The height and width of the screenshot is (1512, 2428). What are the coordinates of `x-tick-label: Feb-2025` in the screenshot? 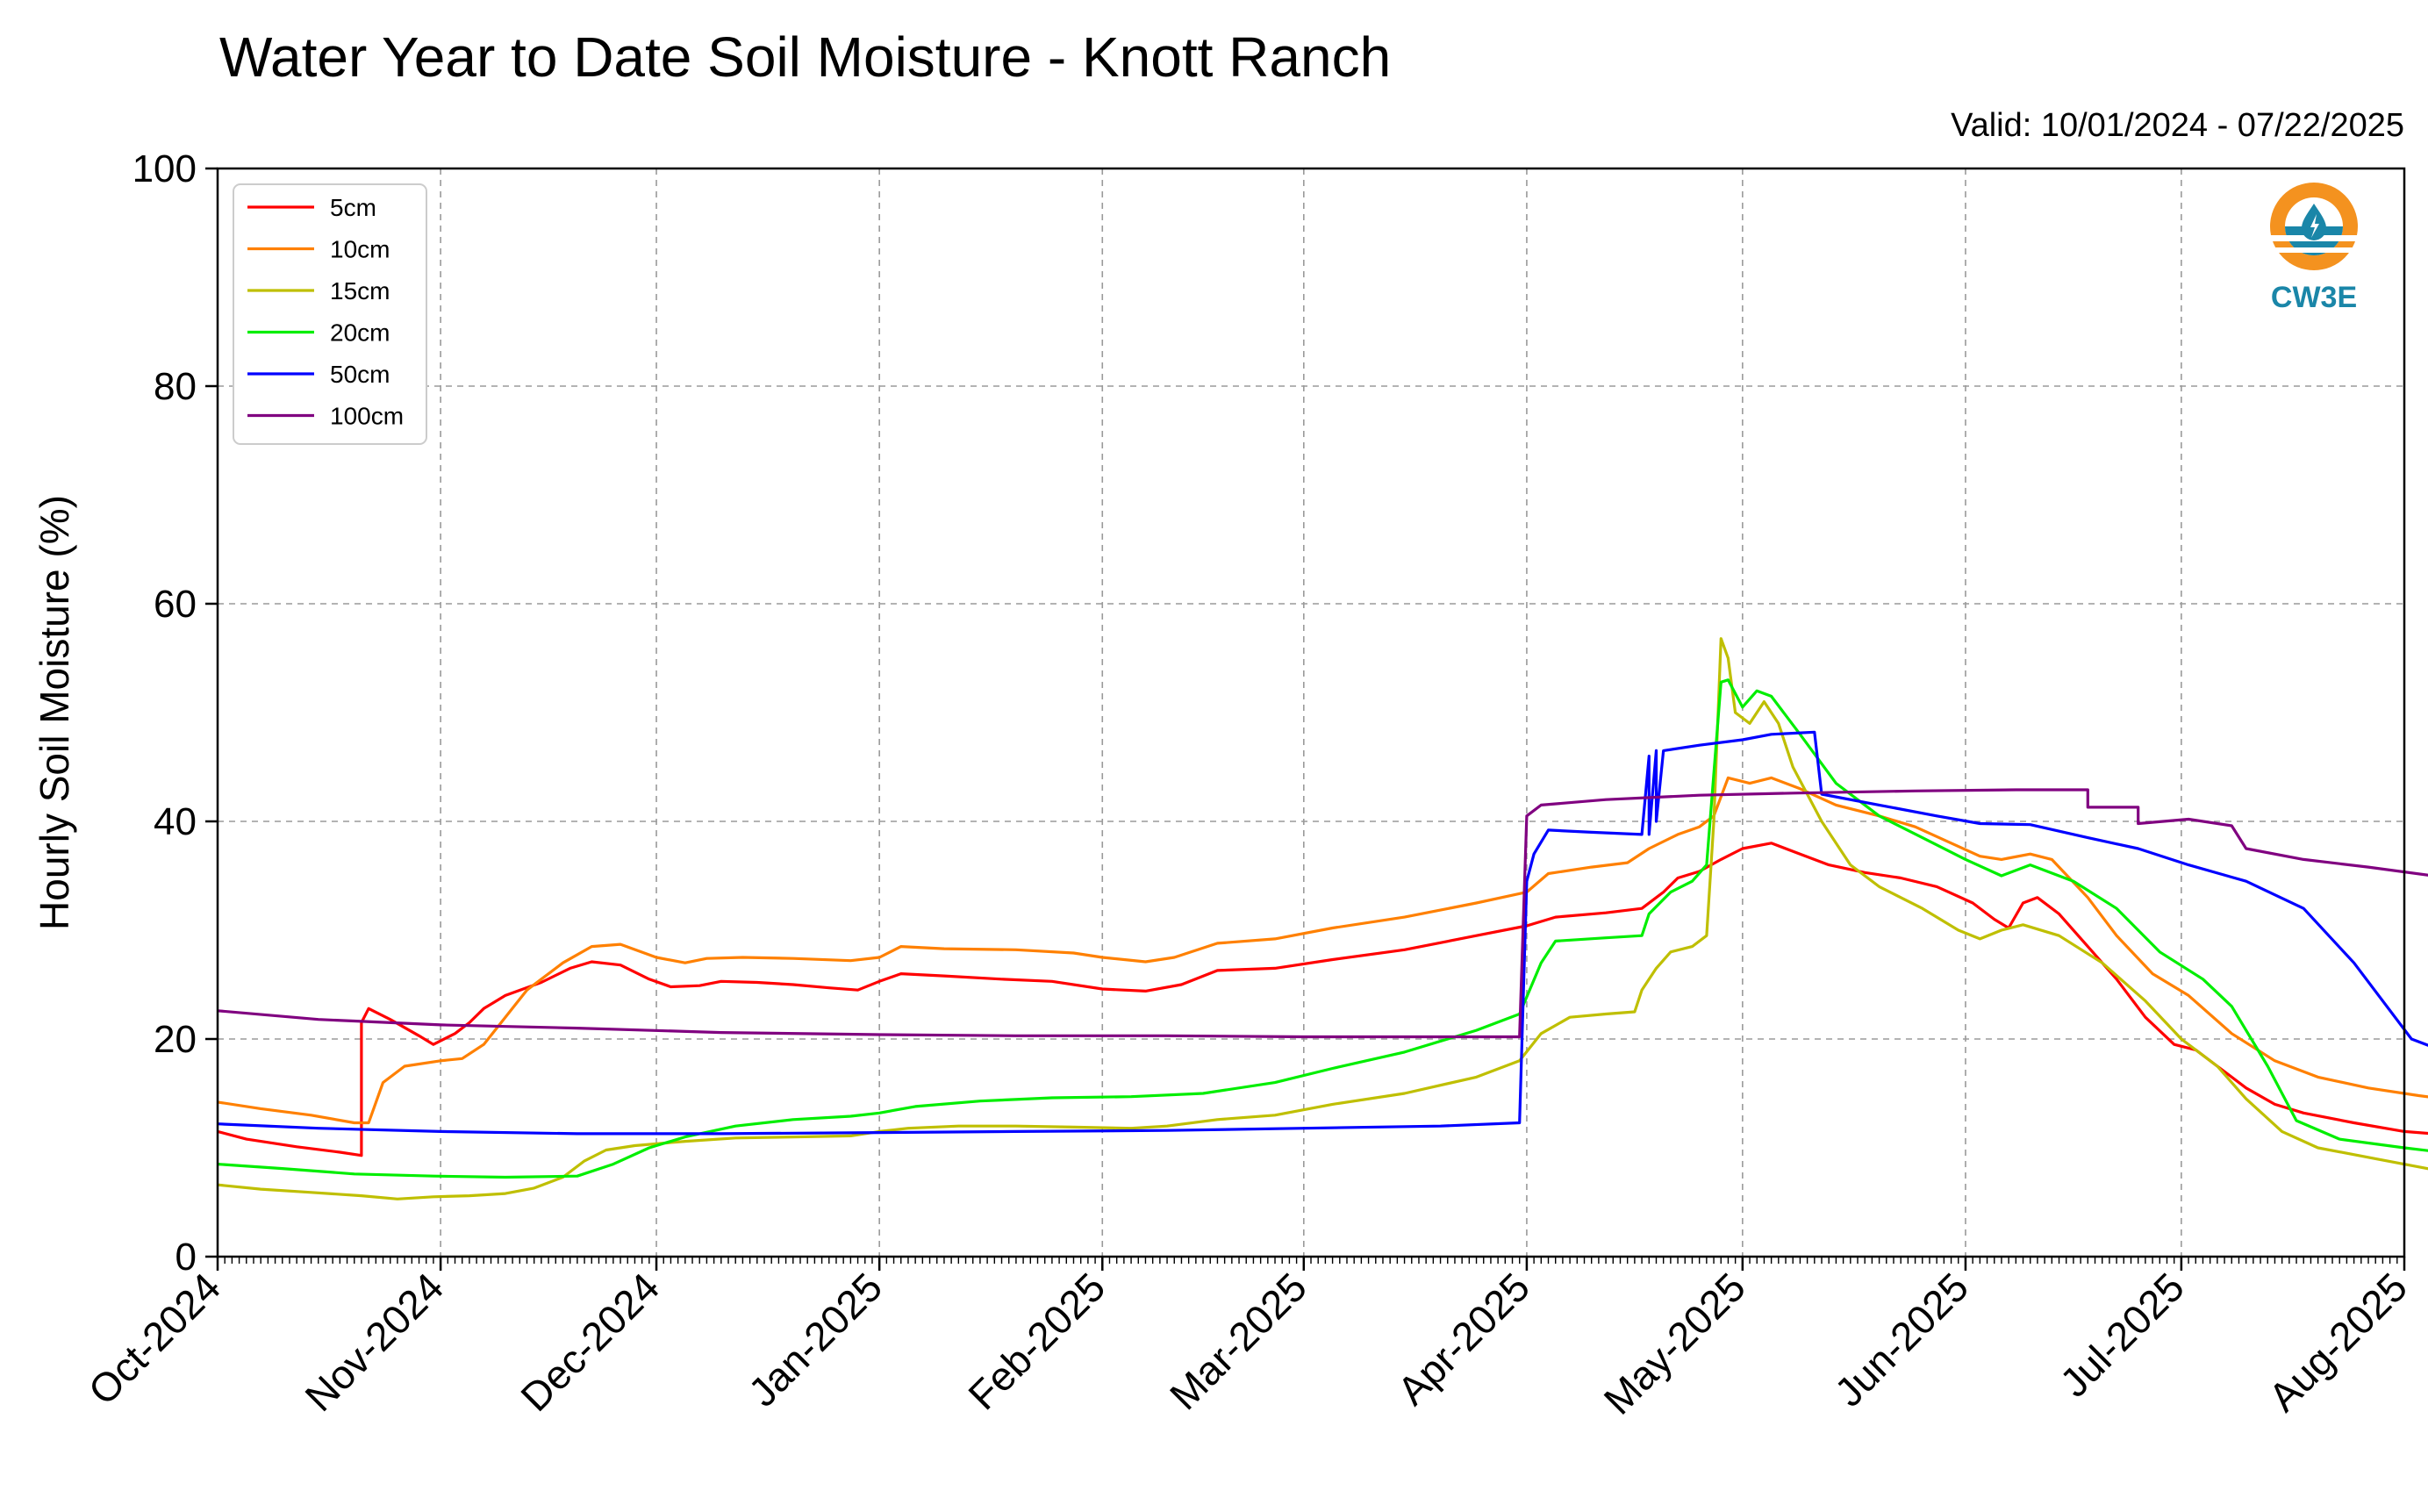 It's located at (1036, 1341).